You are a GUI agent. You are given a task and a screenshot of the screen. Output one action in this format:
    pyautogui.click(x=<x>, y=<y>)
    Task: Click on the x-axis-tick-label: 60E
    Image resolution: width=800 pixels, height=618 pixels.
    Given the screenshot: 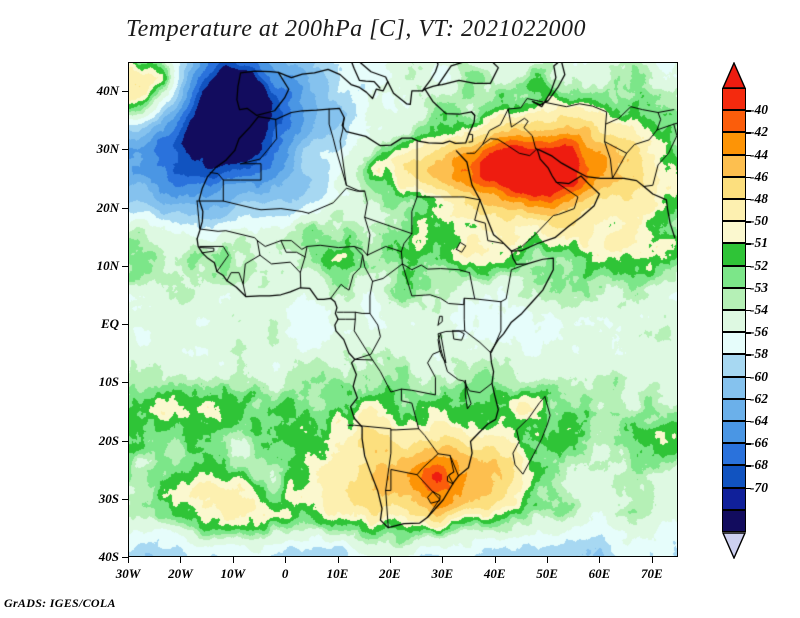 What is the action you would take?
    pyautogui.click(x=599, y=573)
    